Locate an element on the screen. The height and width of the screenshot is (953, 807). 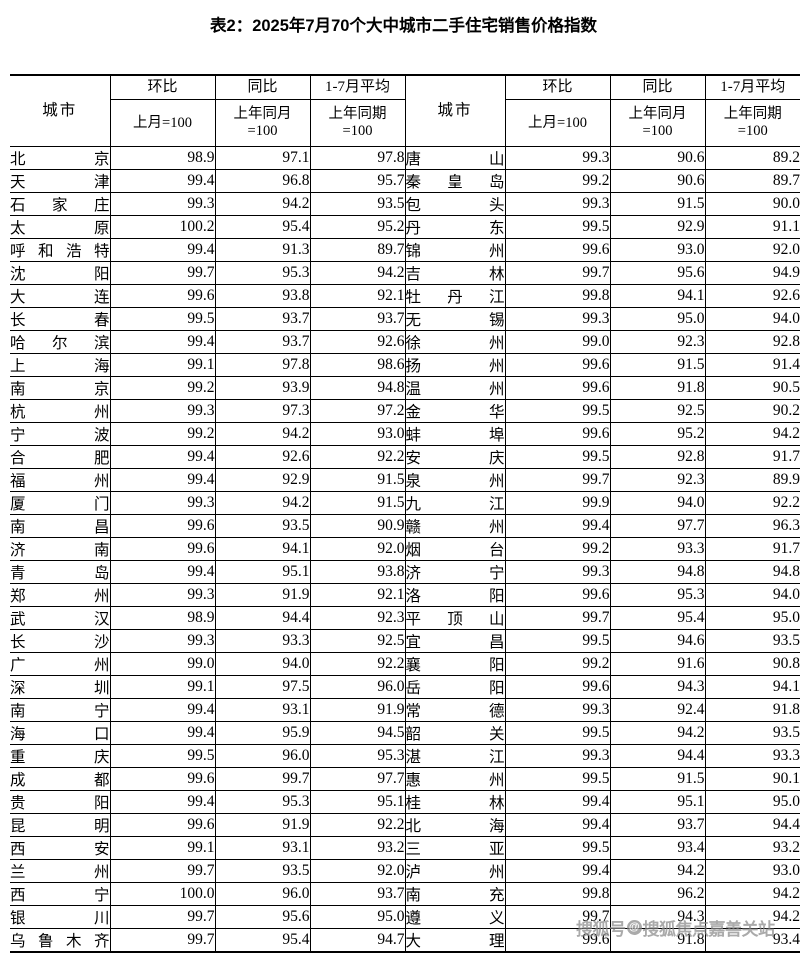
cell-yoy-right: 90.6 is located at coordinates (657, 181).